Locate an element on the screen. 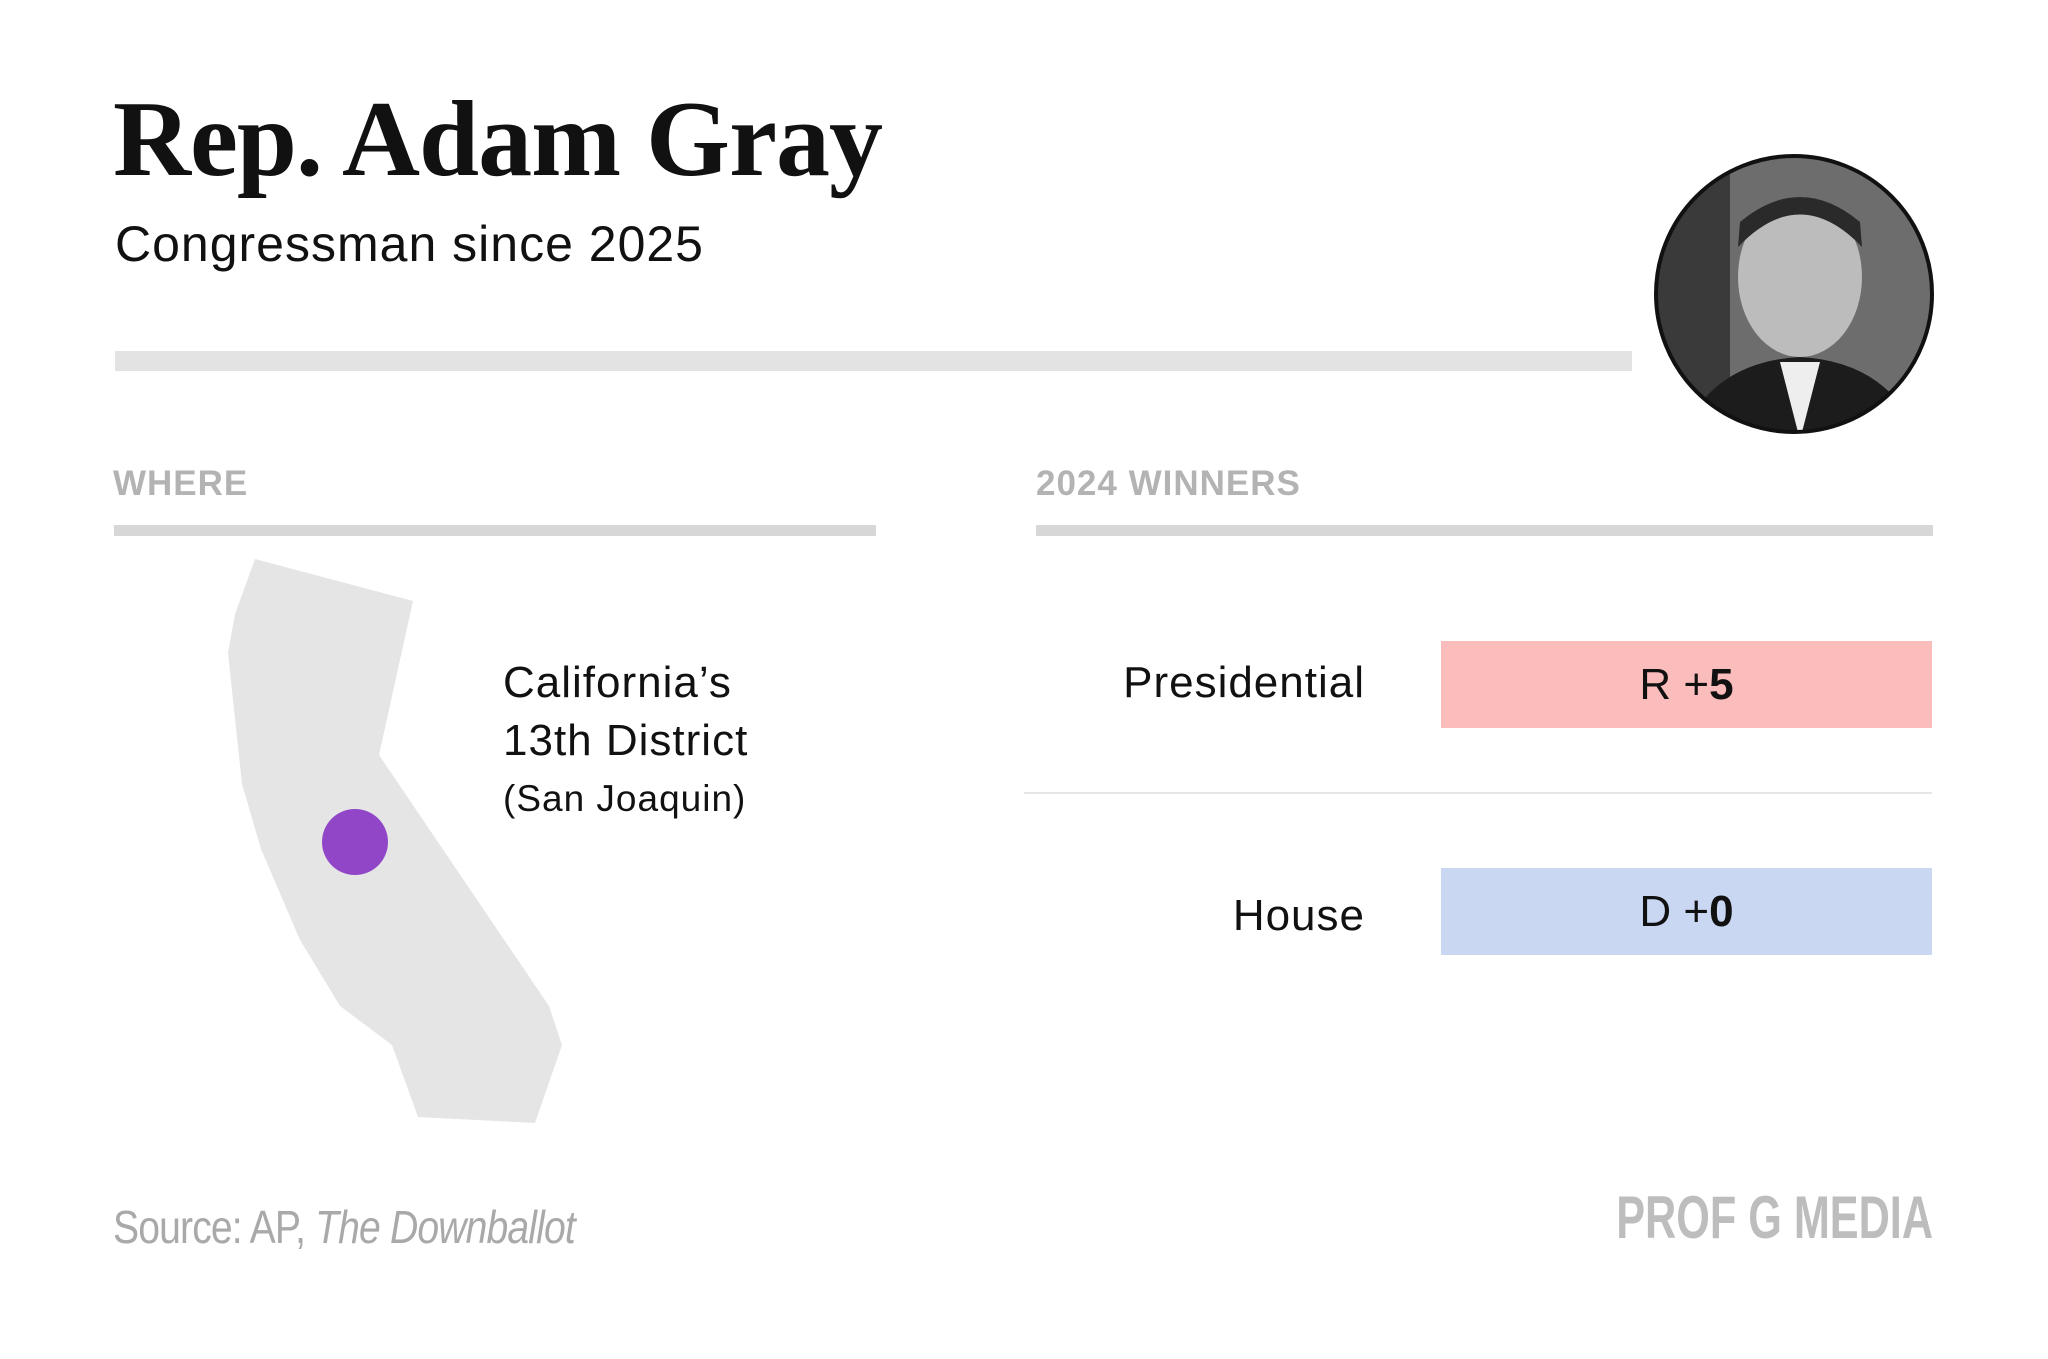 This screenshot has height=1359, width=2048. logo: PROF G MEDIA is located at coordinates (1774, 1217).